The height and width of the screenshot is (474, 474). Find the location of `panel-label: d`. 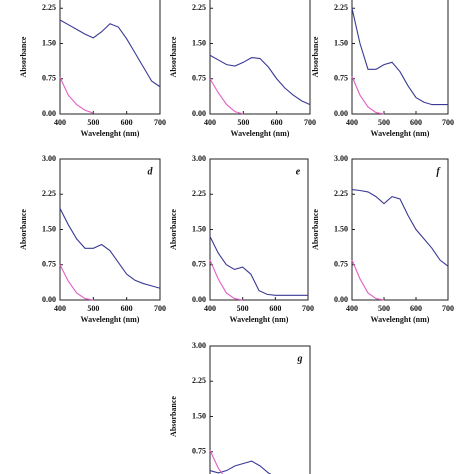

panel-label: d is located at coordinates (151, 171).